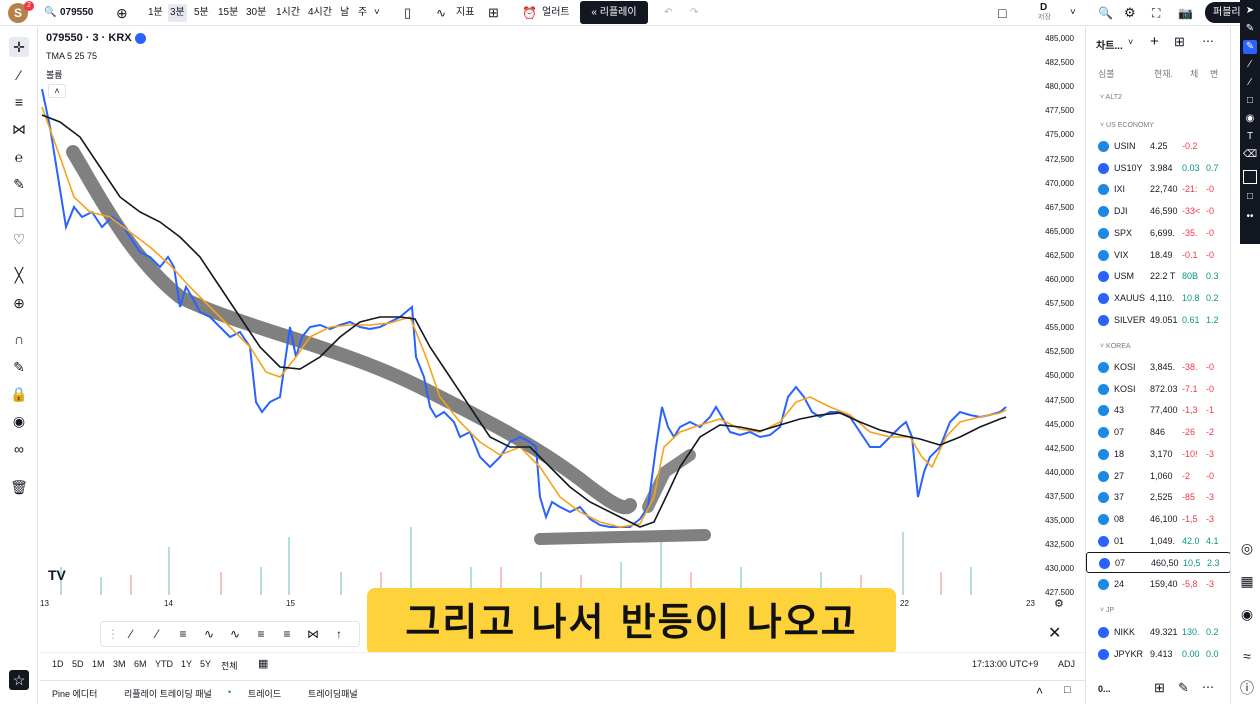 The width and height of the screenshot is (1260, 704). What do you see at coordinates (1158, 276) in the screenshot?
I see `watchlist-row: USM 22.2 T 80B 0.3` at bounding box center [1158, 276].